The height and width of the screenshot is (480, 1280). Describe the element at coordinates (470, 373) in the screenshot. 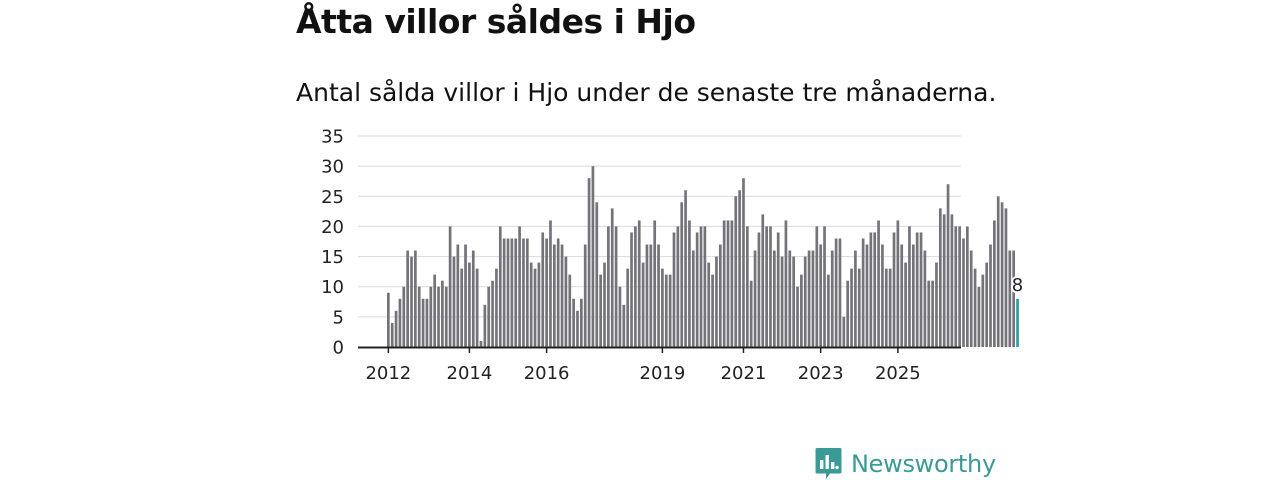

I see `x-tick-label: 2014` at that location.